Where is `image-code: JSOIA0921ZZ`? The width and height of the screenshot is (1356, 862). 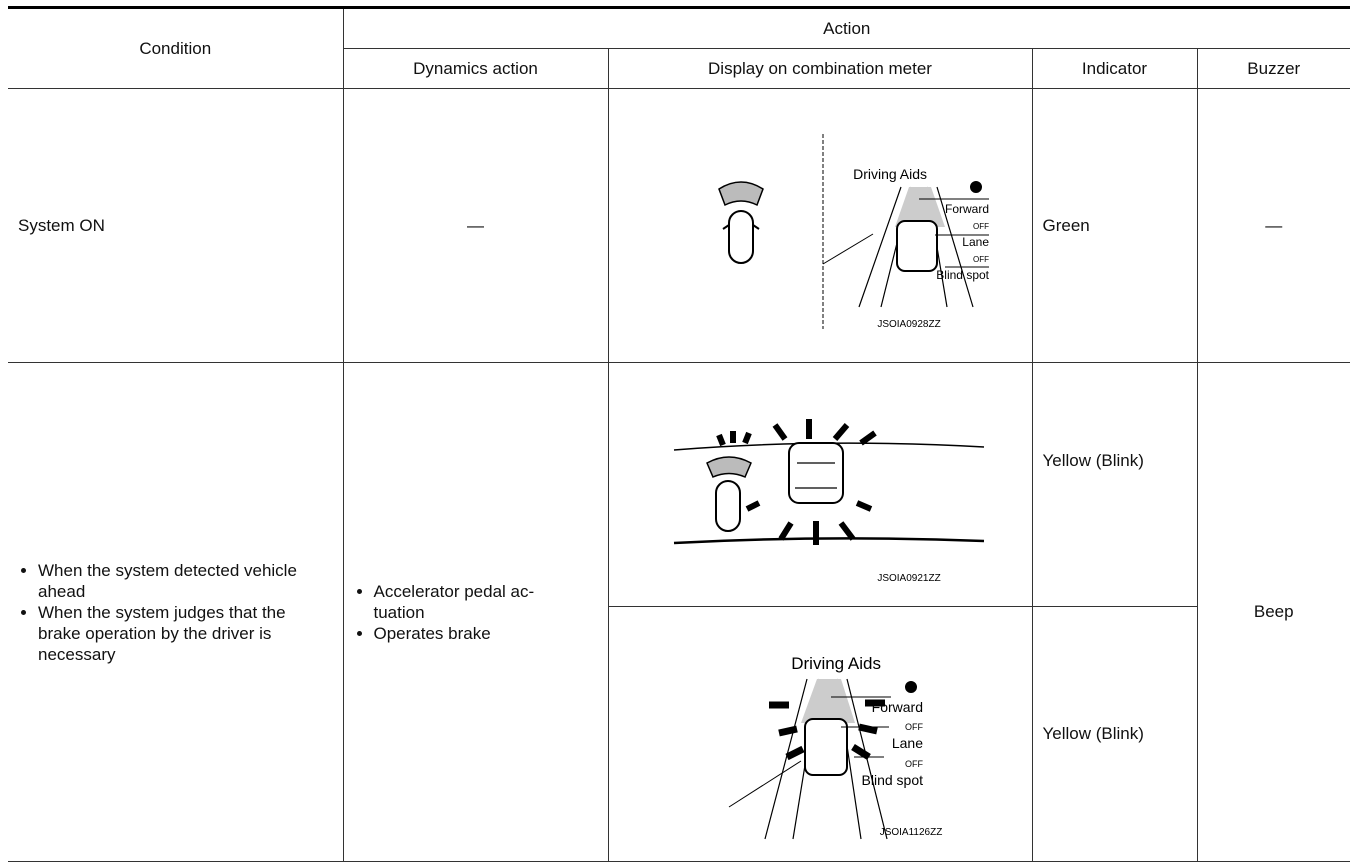
image-code: JSOIA0921ZZ is located at coordinates (908, 578).